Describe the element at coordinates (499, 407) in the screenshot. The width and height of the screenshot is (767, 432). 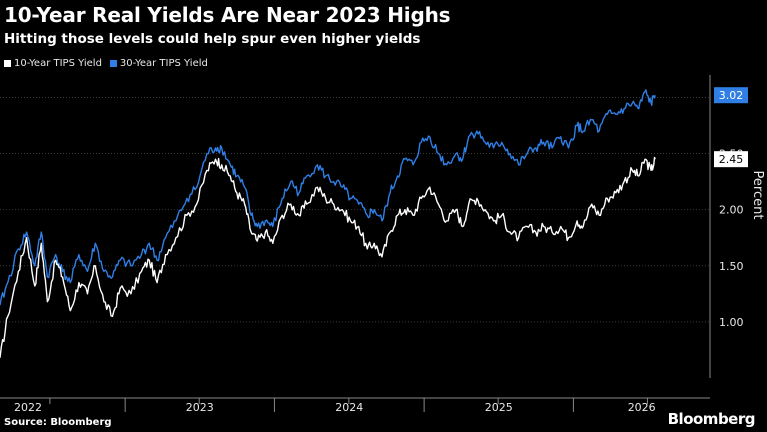
I see `x-tick-label: 2025` at that location.